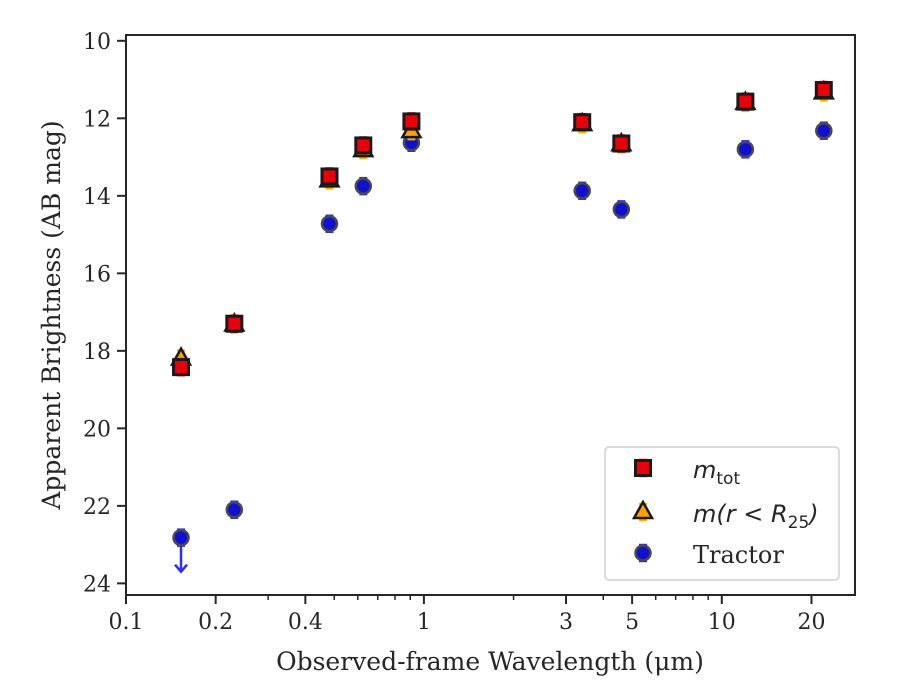  Describe the element at coordinates (490, 661) in the screenshot. I see `x-axis-title: Observed-frame Wavelength (μm)` at that location.